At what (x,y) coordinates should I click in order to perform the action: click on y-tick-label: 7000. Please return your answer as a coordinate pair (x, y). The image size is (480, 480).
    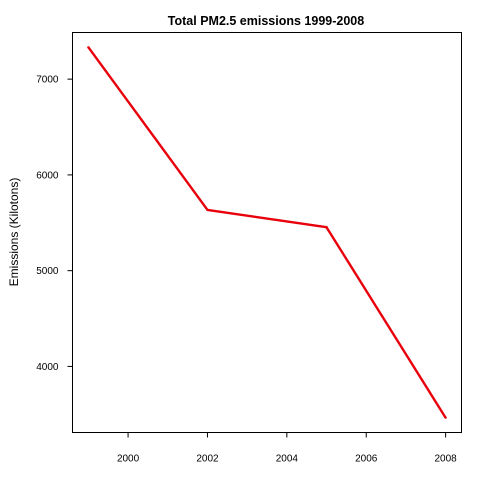
    Looking at the image, I should click on (47, 80).